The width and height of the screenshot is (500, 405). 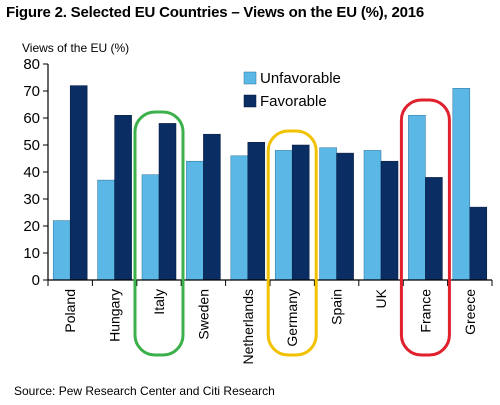 I want to click on category-label-poland: Poland, so click(x=70, y=311).